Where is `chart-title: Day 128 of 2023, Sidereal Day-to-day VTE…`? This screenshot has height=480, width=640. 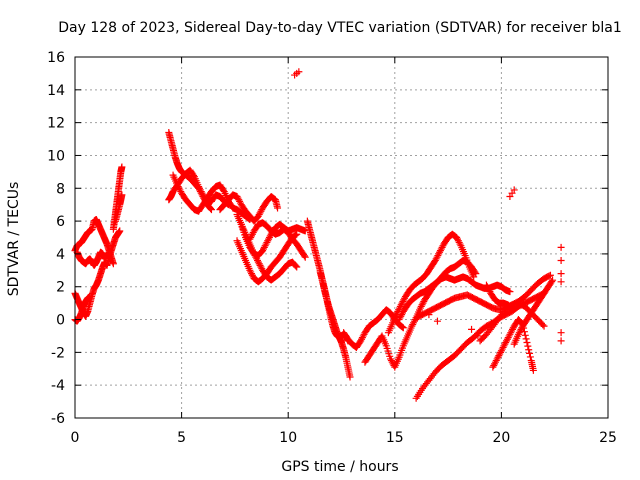 chart-title: Day 128 of 2023, Sidereal Day-to-day VTE… is located at coordinates (339, 28).